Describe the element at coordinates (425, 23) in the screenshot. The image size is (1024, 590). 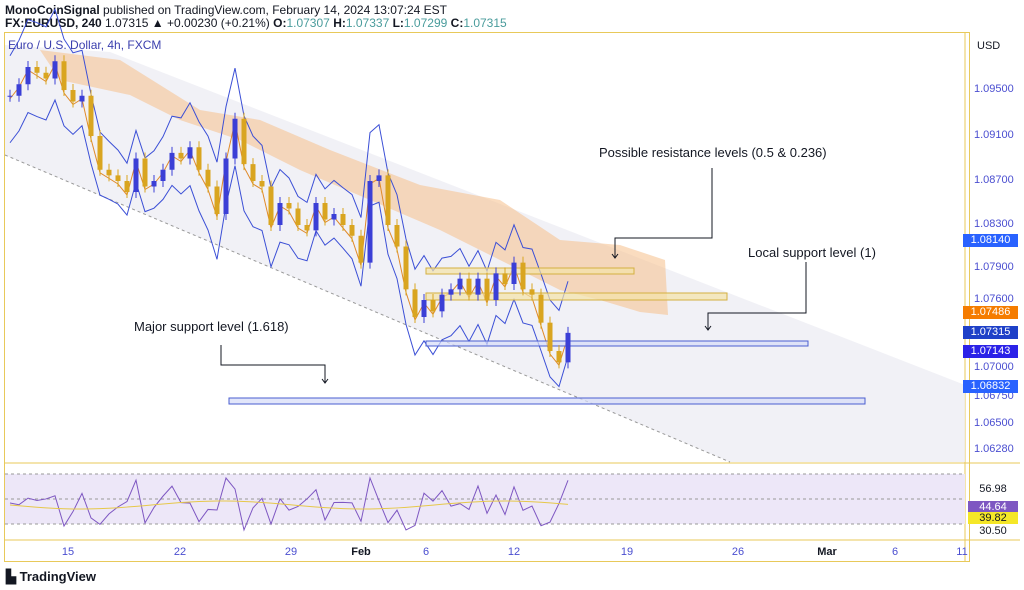
I see `low: 1.07299` at that location.